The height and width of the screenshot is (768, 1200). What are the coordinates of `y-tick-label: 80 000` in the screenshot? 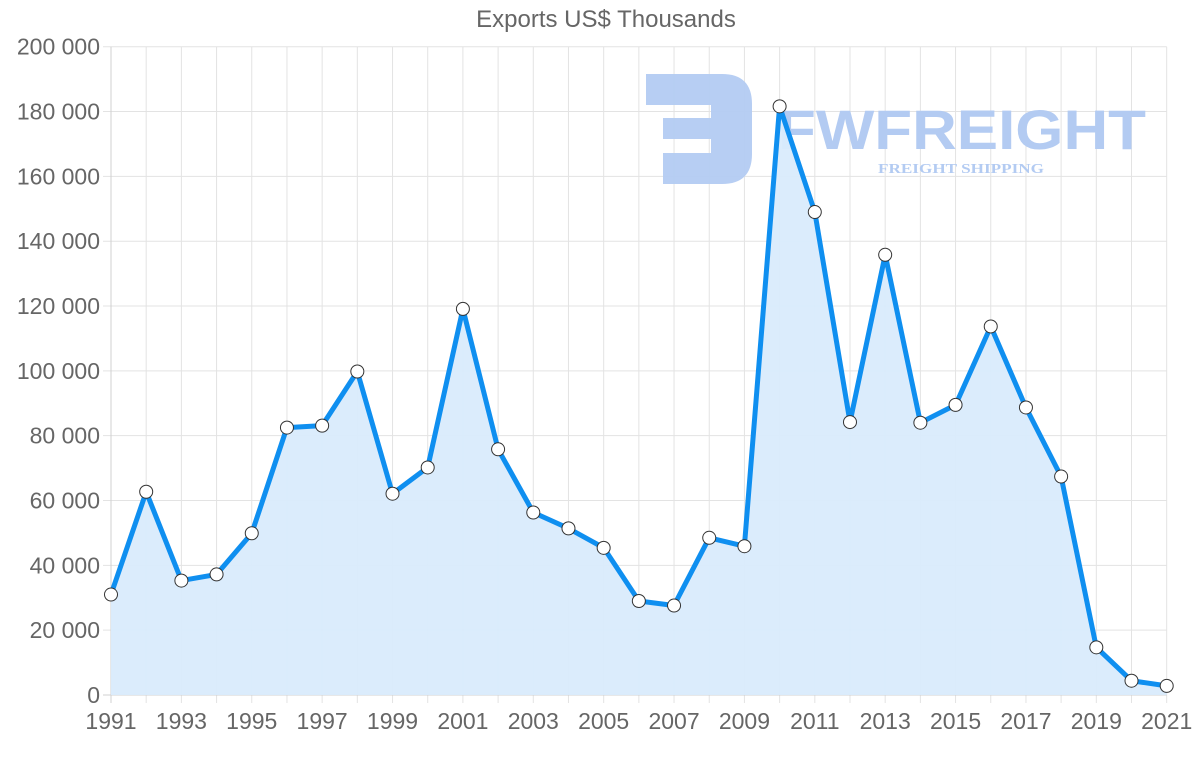 It's located at (65, 436).